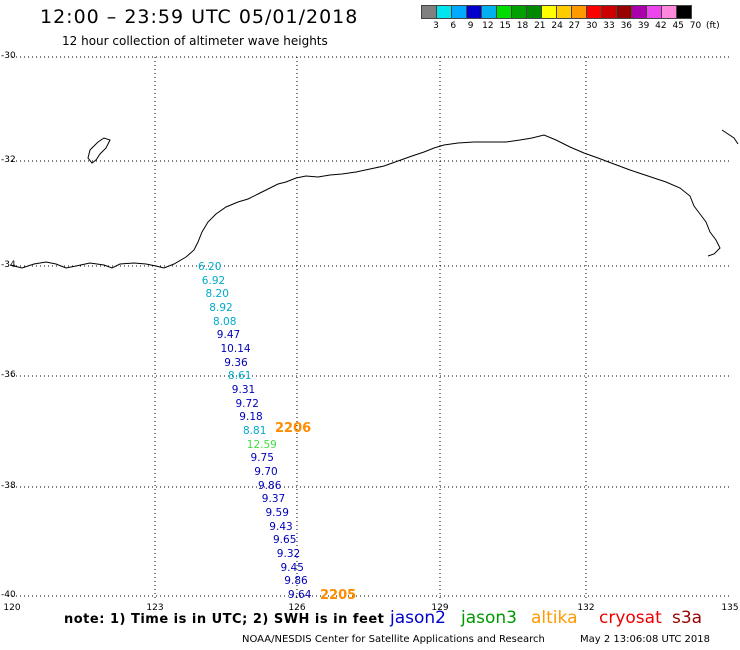 The width and height of the screenshot is (740, 650). What do you see at coordinates (609, 26) in the screenshot?
I see `color-scale-label: 33` at bounding box center [609, 26].